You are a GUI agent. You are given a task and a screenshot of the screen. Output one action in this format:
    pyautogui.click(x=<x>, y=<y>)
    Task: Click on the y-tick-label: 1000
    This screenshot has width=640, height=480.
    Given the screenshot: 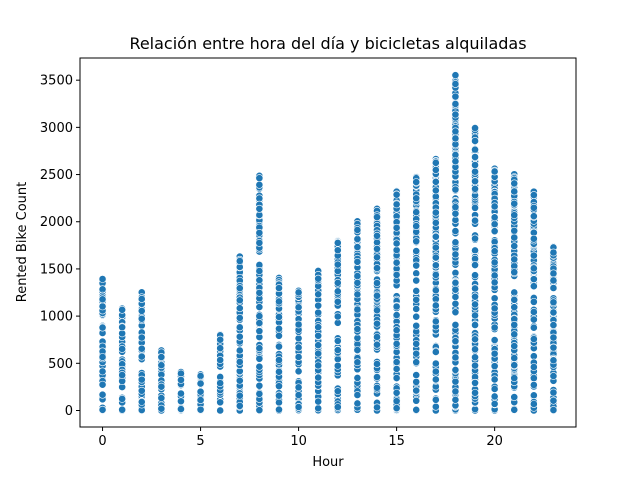 What is the action you would take?
    pyautogui.click(x=56, y=317)
    